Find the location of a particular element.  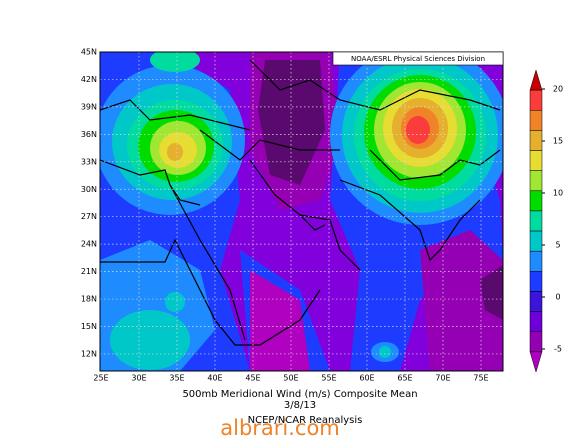

lat-label: 36N is located at coordinates (89, 134).